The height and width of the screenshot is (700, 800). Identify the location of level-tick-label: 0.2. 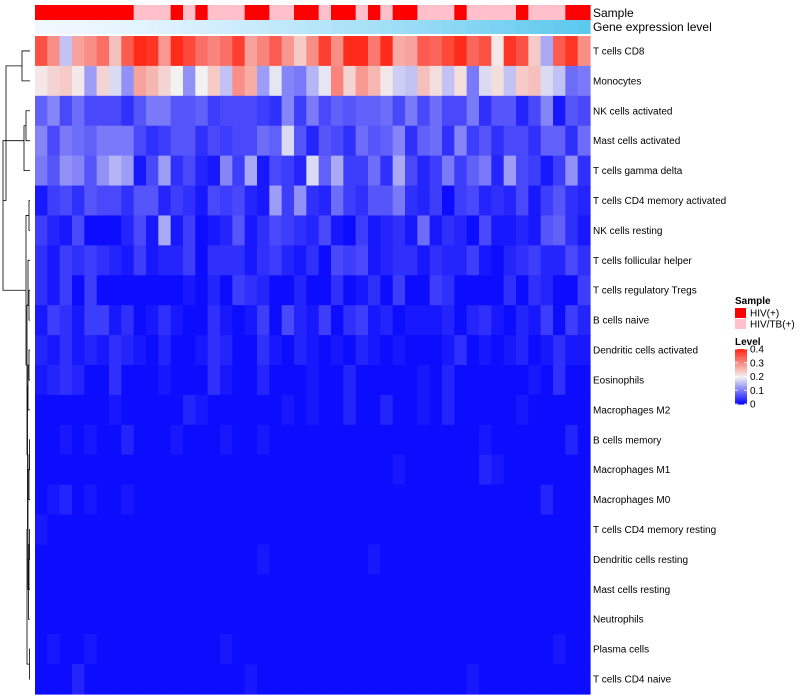
(757, 377).